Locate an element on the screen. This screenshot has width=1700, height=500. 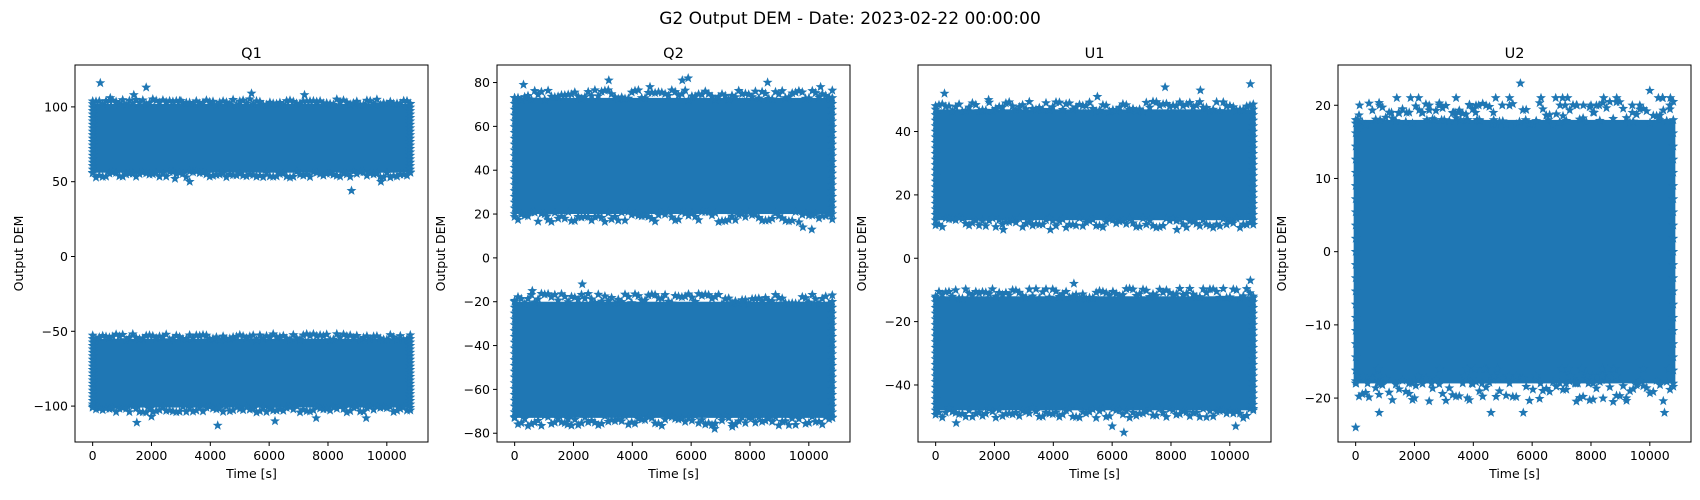
x-axis-label: Time [s] is located at coordinates (673, 473).